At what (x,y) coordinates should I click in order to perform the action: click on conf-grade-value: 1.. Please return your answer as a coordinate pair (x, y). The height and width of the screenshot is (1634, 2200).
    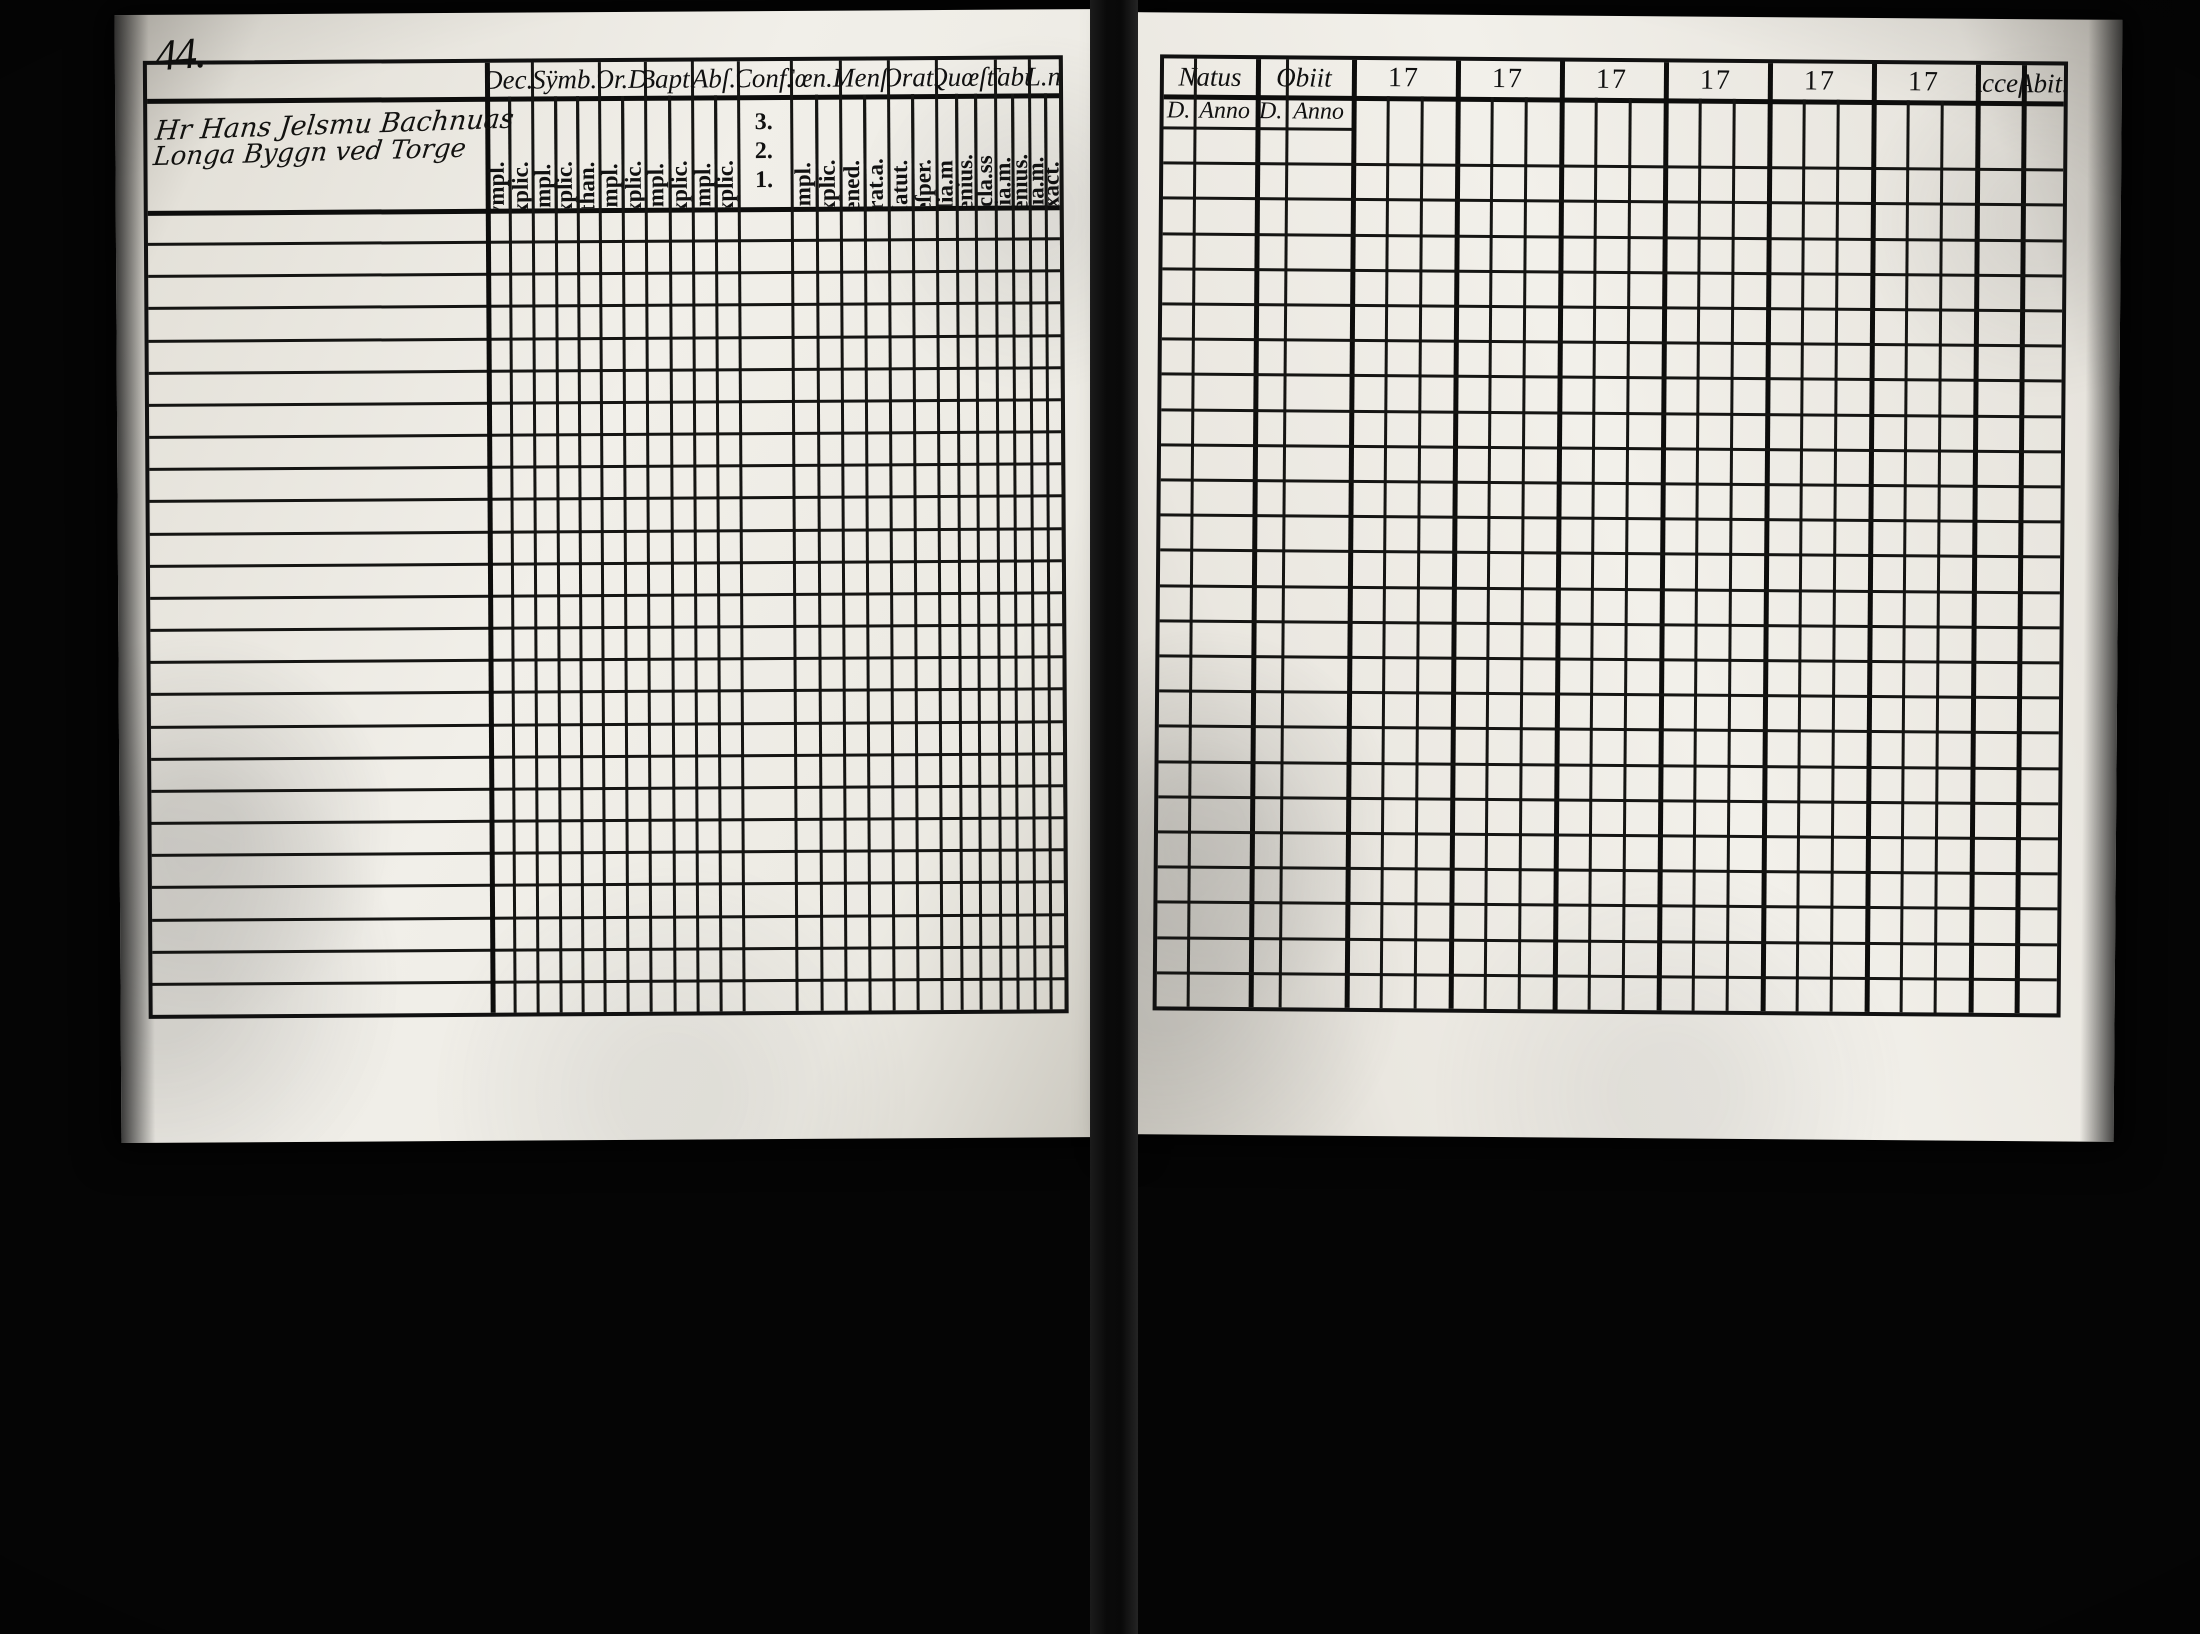
    Looking at the image, I should click on (764, 179).